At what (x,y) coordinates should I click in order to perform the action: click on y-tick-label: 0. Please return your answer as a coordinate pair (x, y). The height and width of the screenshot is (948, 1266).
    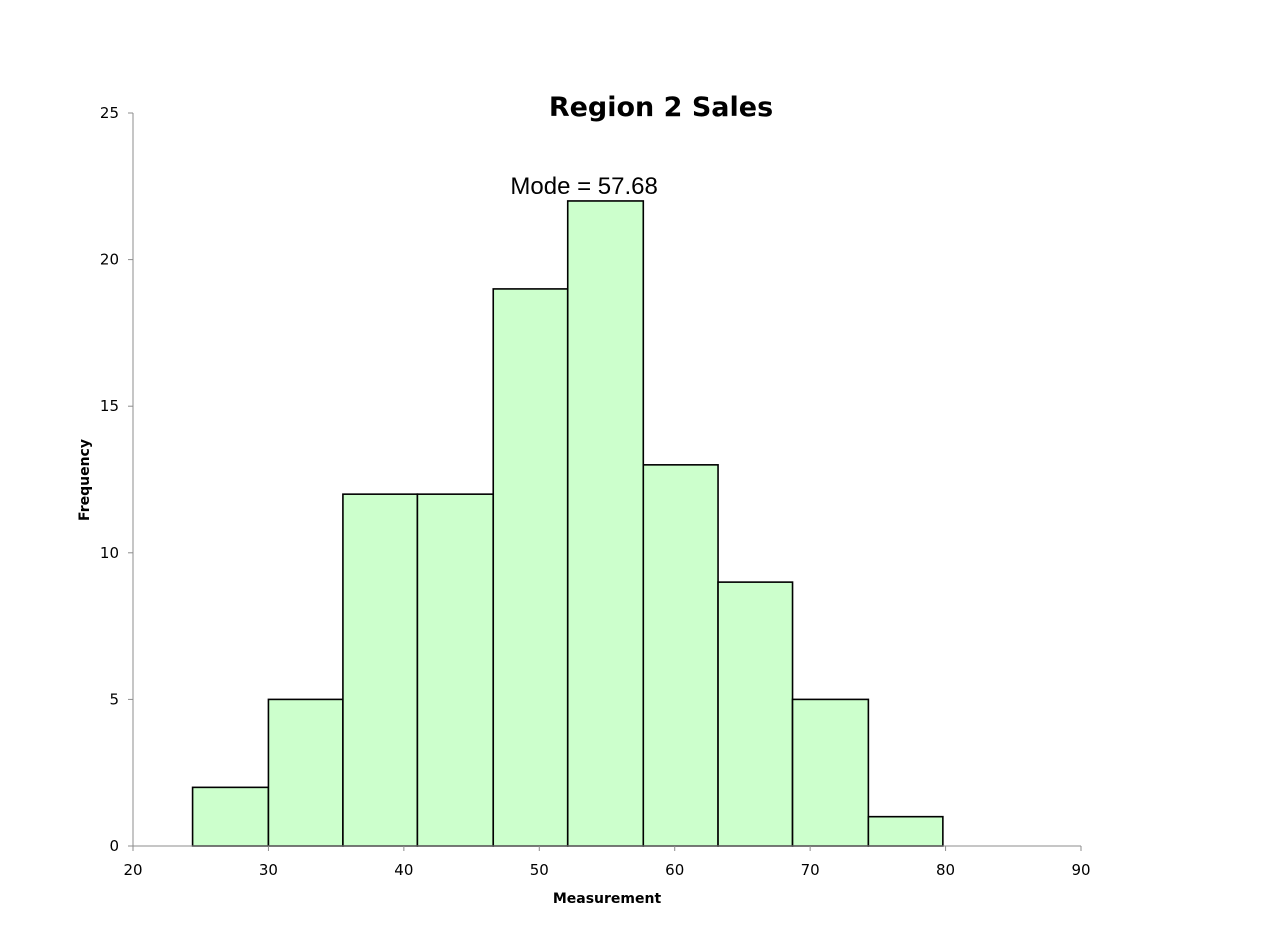
    Looking at the image, I should click on (114, 846).